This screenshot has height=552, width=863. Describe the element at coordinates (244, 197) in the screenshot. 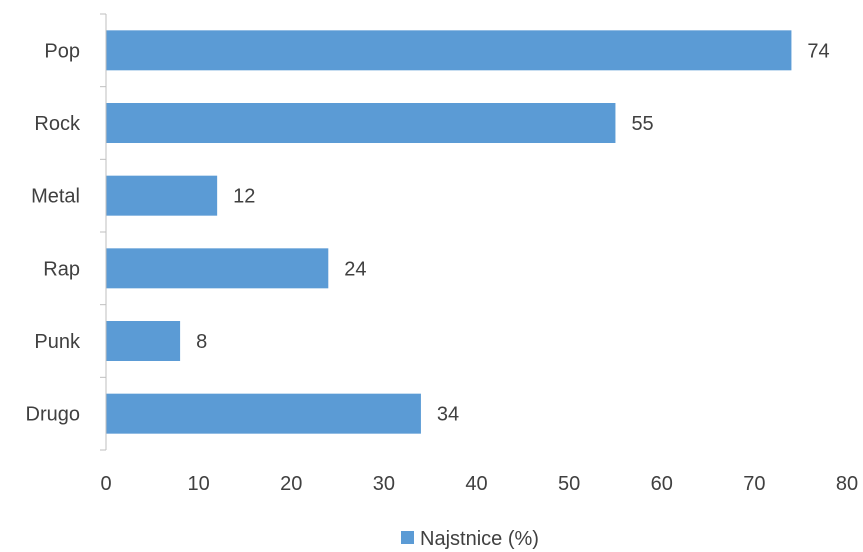

I see `data-label-metal: 12` at that location.